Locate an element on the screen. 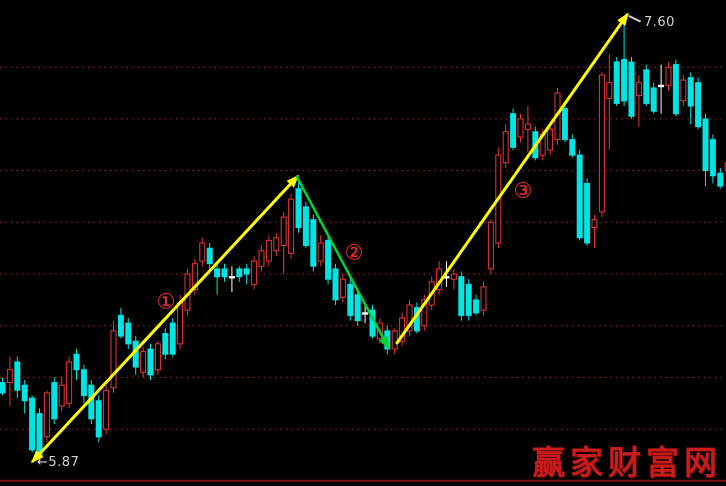 The width and height of the screenshot is (726, 486). wave-label-3: ③ is located at coordinates (523, 190).